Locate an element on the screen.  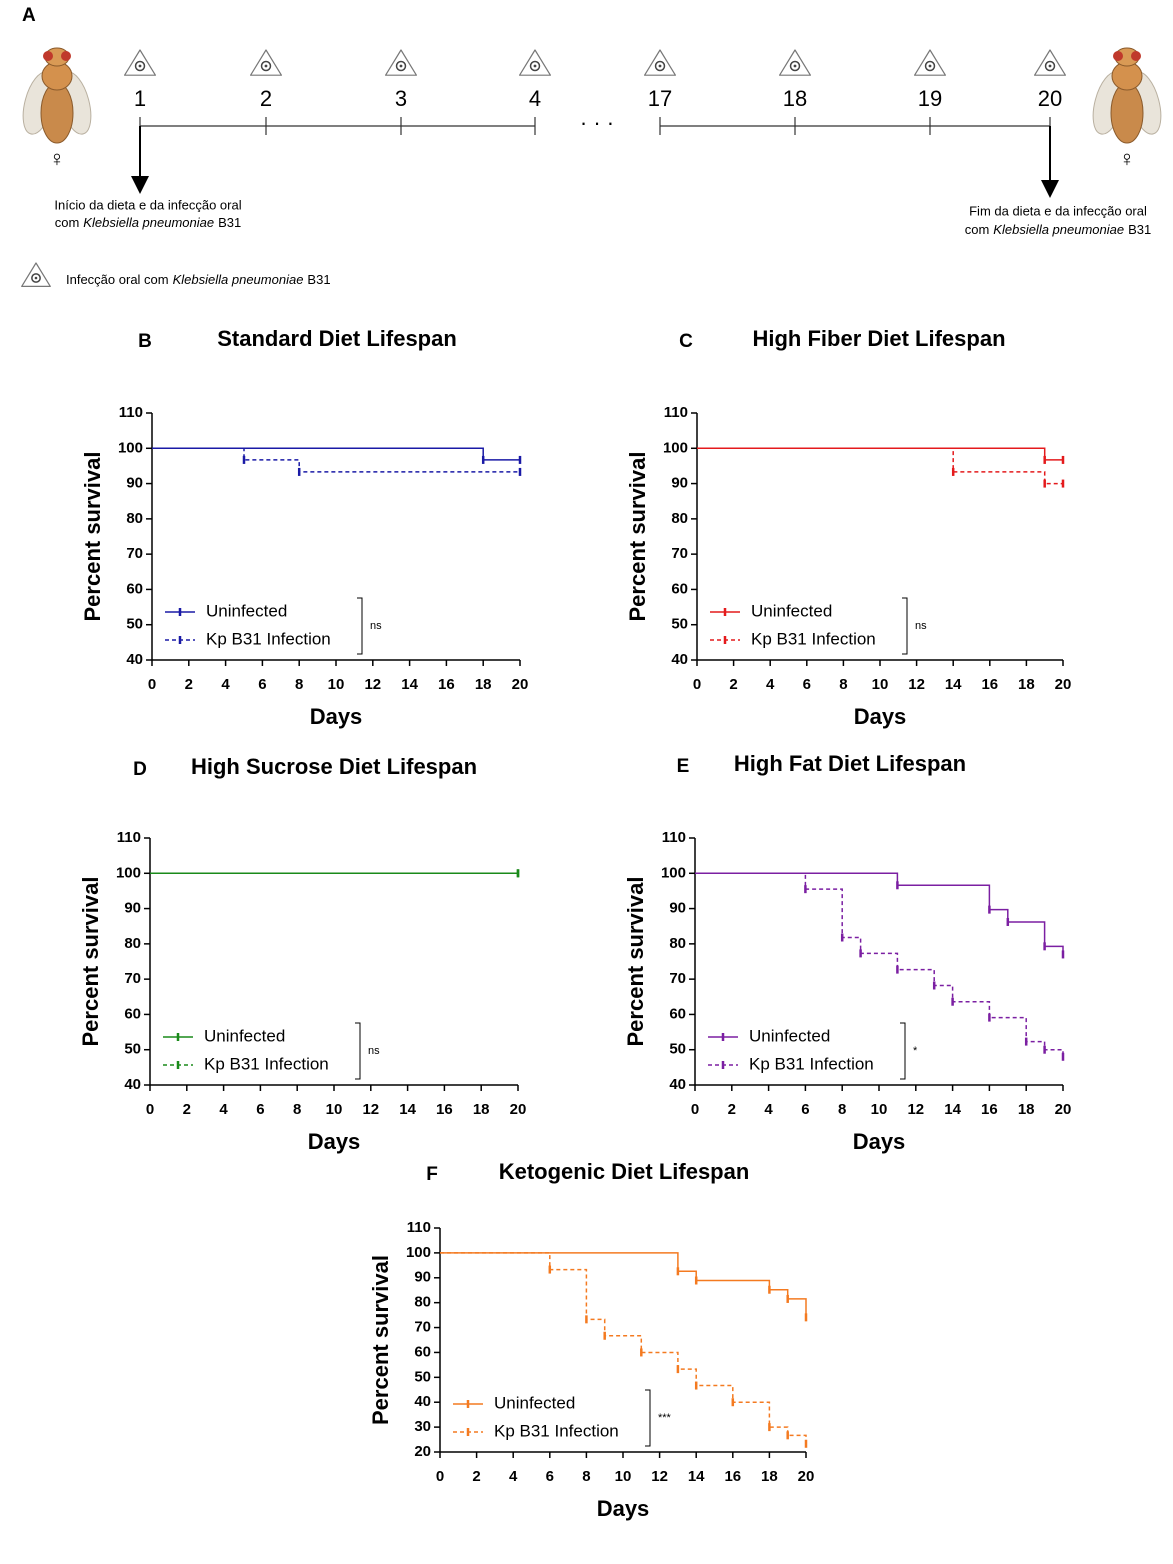
chart-title: High Fiber Diet Lifespan is located at coordinates (878, 338).